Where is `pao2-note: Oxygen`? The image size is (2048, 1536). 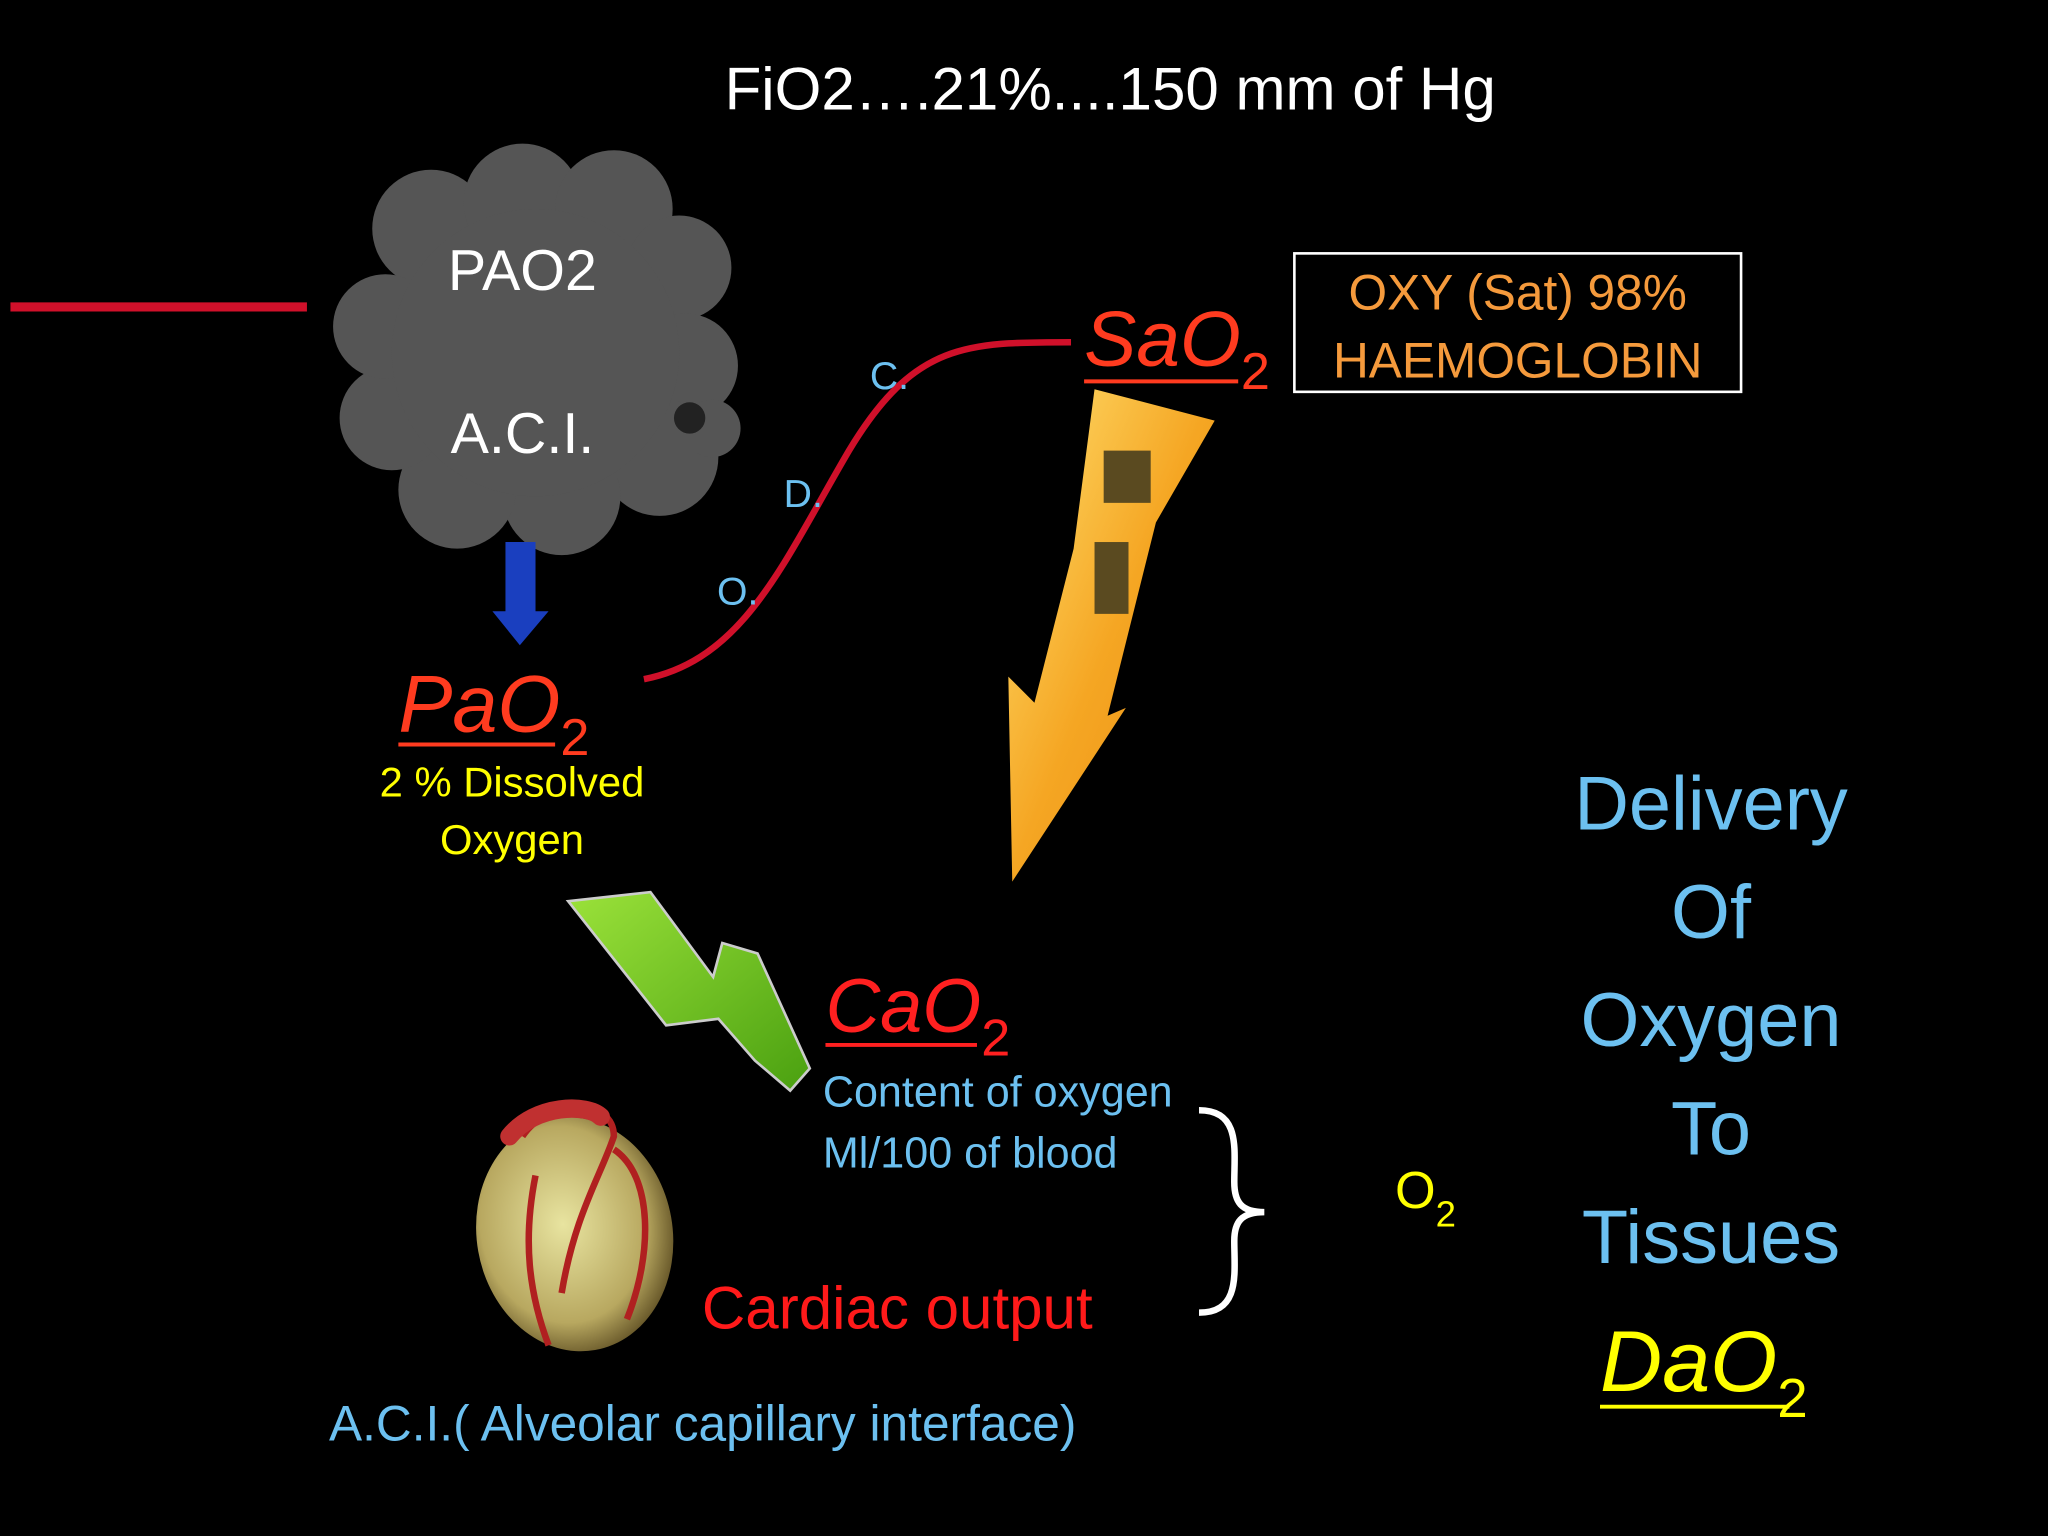
pao2-note: Oxygen is located at coordinates (512, 839).